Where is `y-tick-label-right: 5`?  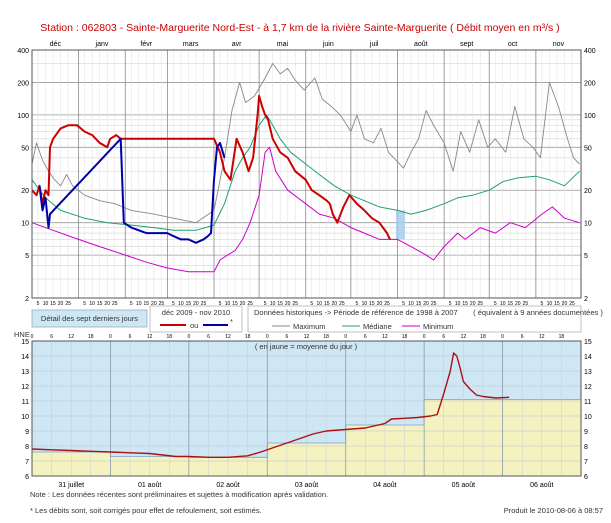 y-tick-label-right: 5 is located at coordinates (586, 256).